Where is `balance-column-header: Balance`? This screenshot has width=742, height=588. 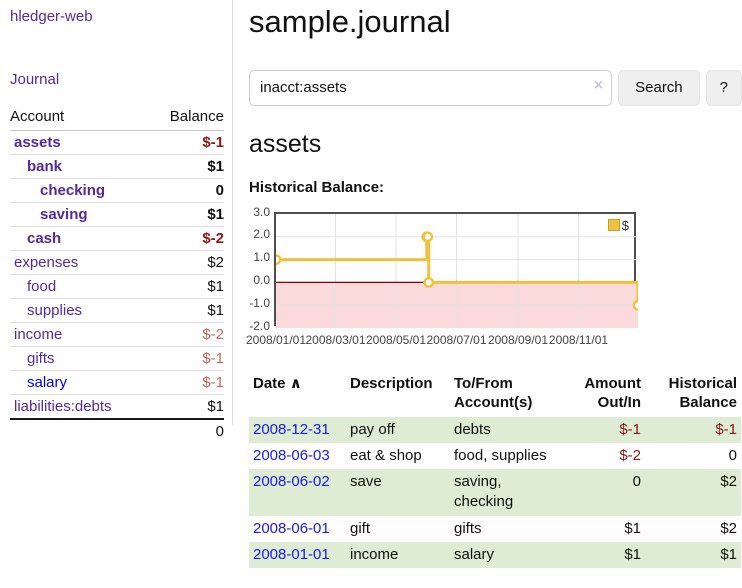 balance-column-header: Balance is located at coordinates (186, 117).